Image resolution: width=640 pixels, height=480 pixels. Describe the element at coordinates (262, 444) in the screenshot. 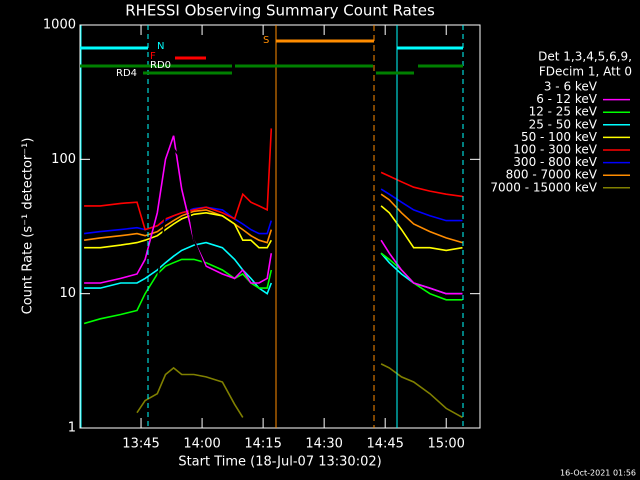

I see `x-tick-label: 14:15` at that location.